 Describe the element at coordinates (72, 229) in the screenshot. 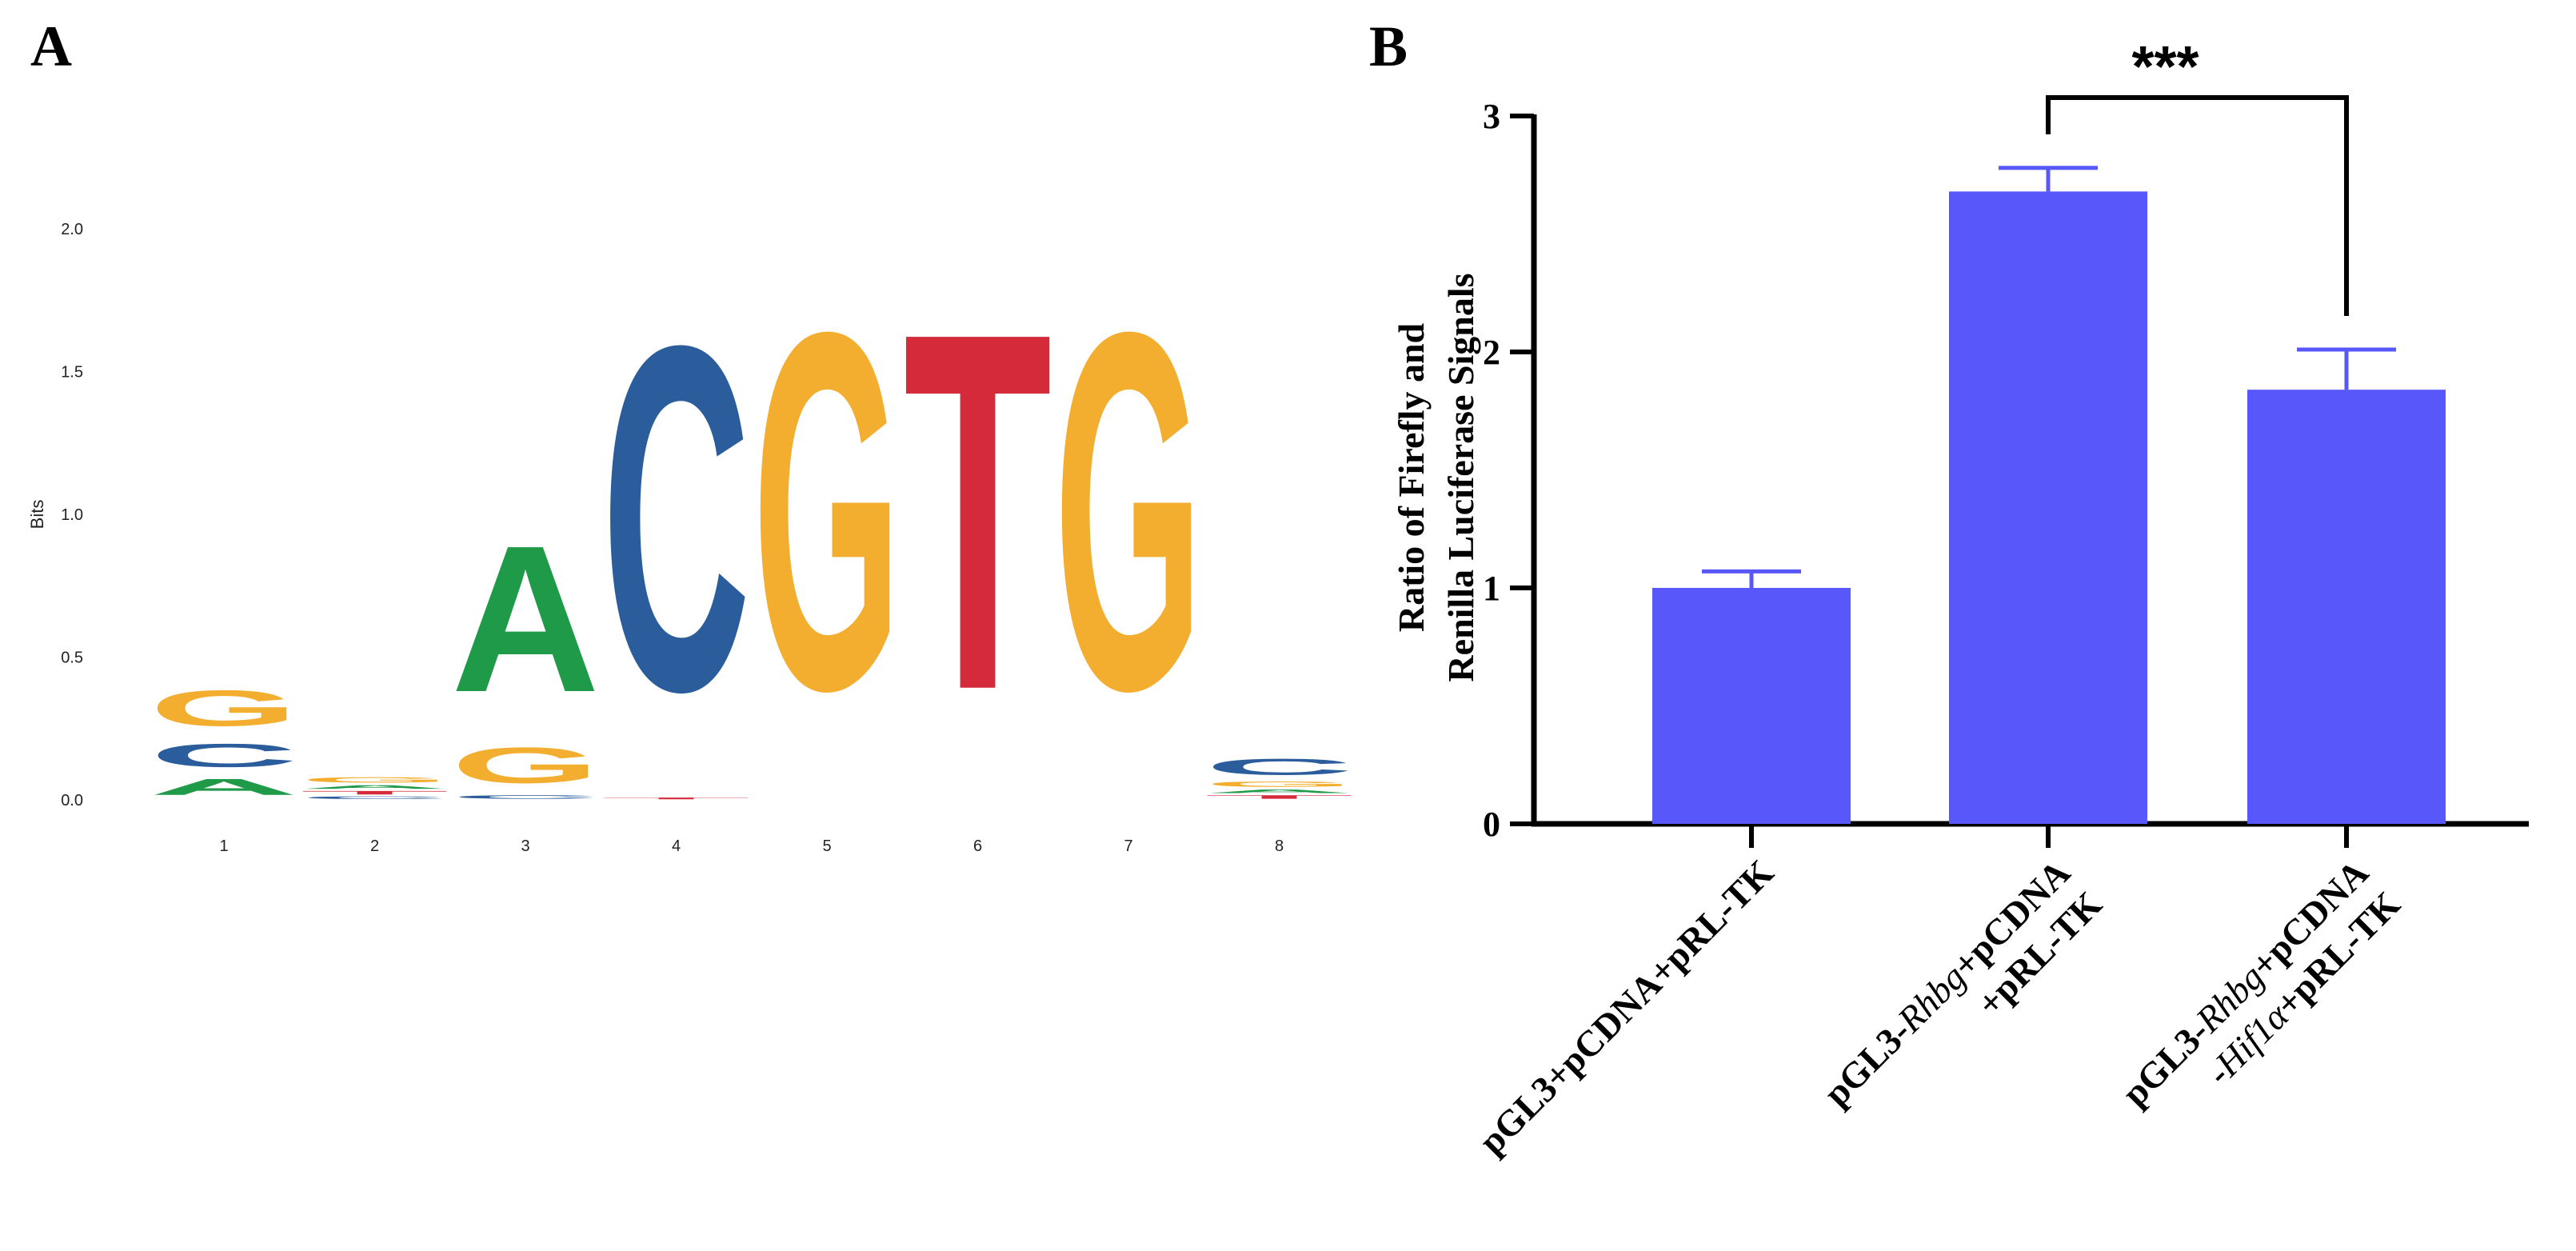

I see `logo-y-tick-label: 2.0` at that location.